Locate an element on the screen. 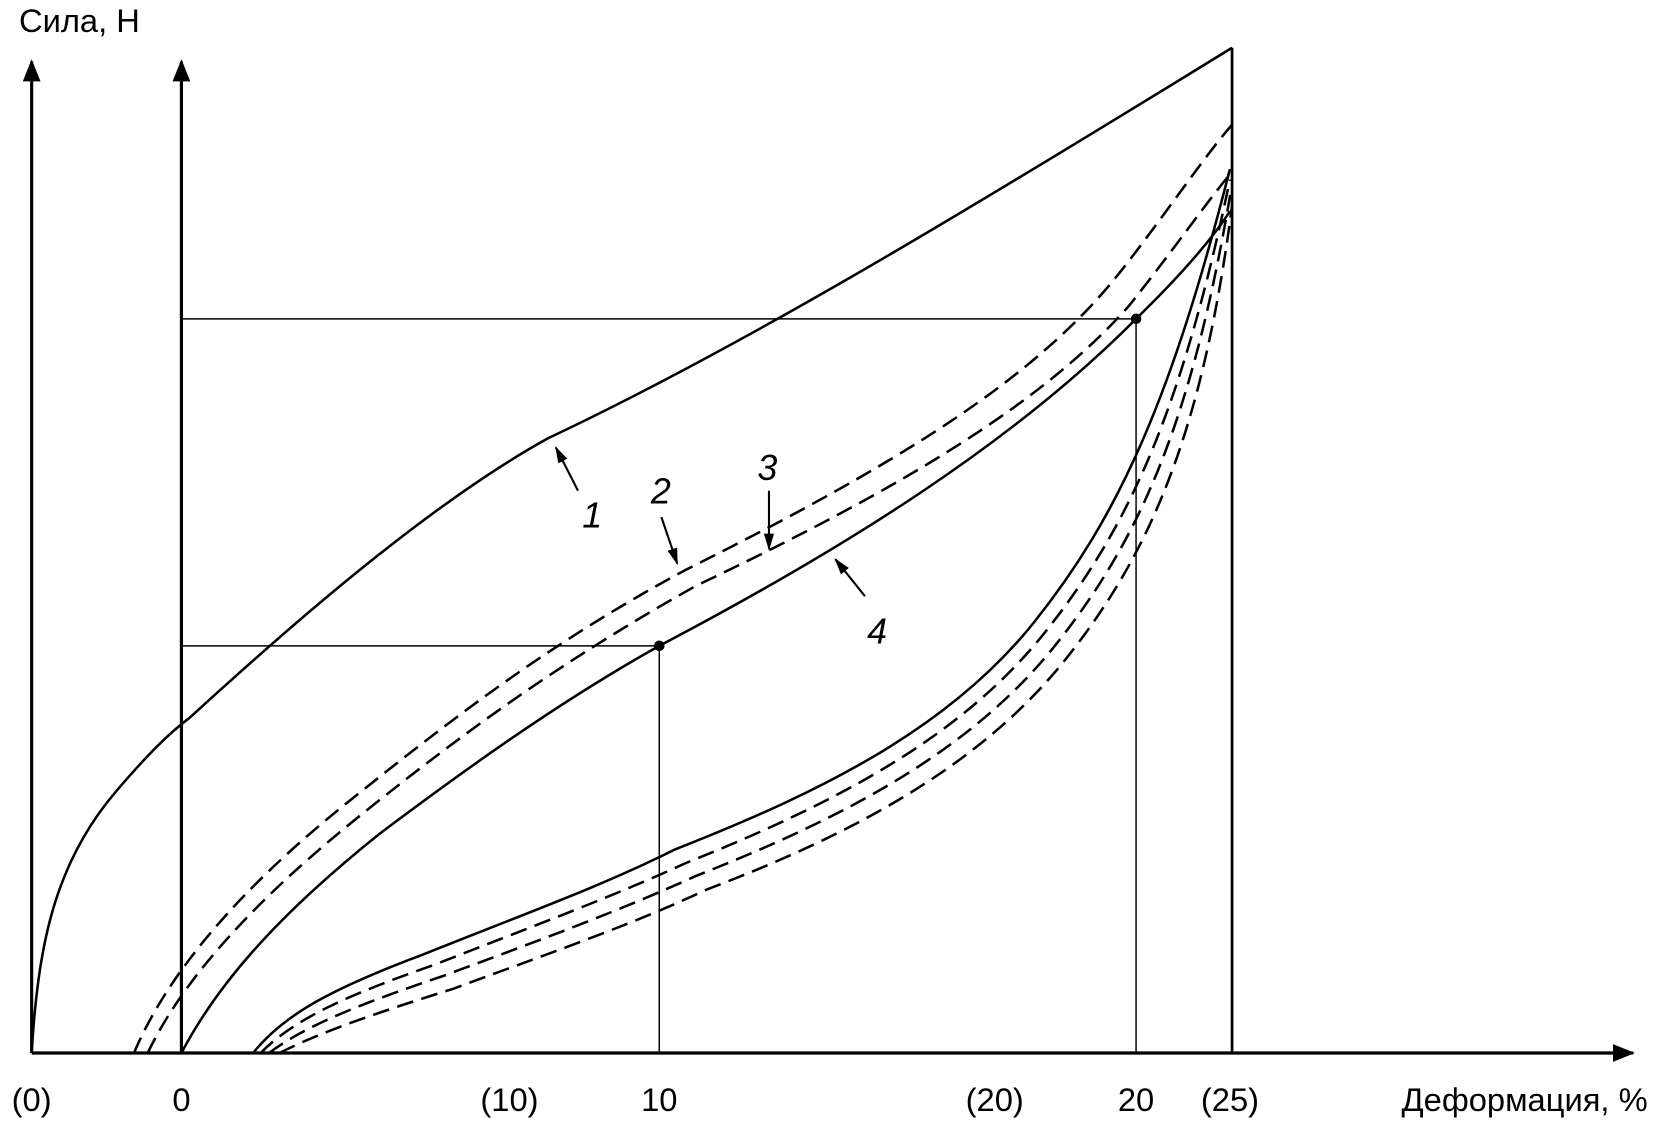 This screenshot has height=1125, width=1654. x-tick-outer: (25) is located at coordinates (1230, 1099).